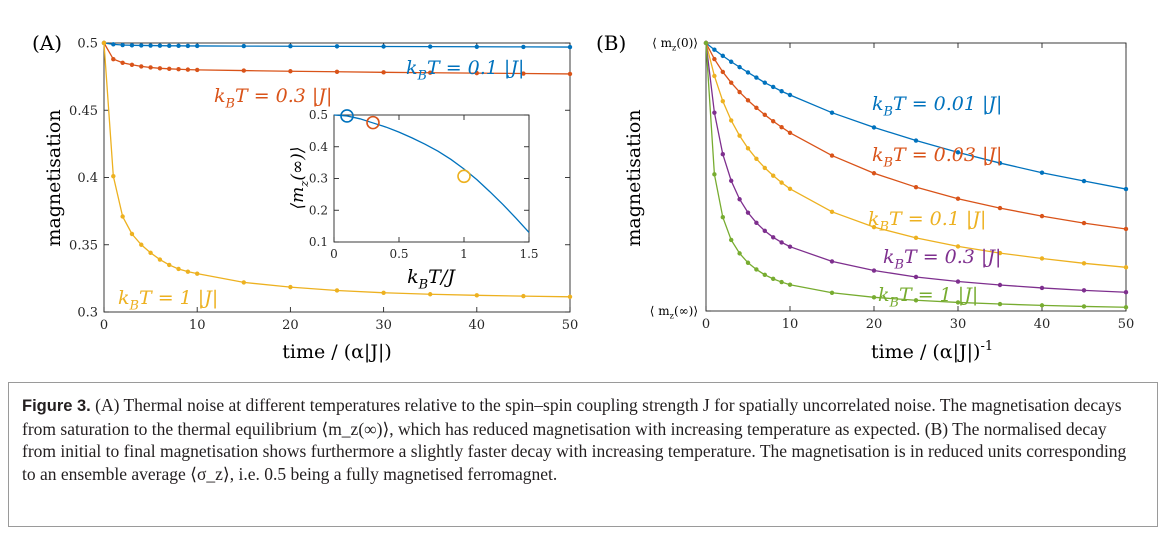 The height and width of the screenshot is (540, 1168). Describe the element at coordinates (318, 179) in the screenshot. I see `inset-y-tick-label: 0.3` at that location.